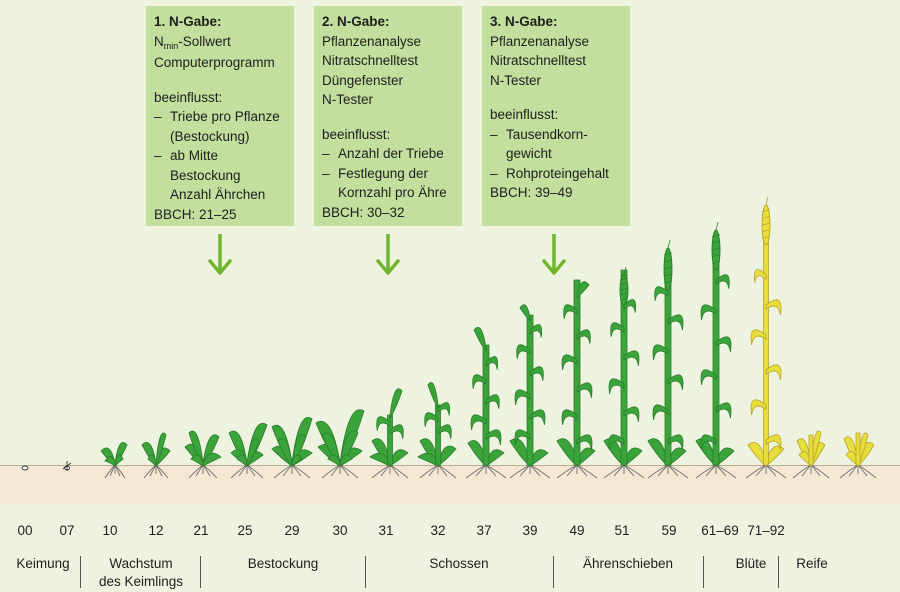 This screenshot has height=592, width=900. I want to click on method-line: Computerprogramm, so click(214, 62).